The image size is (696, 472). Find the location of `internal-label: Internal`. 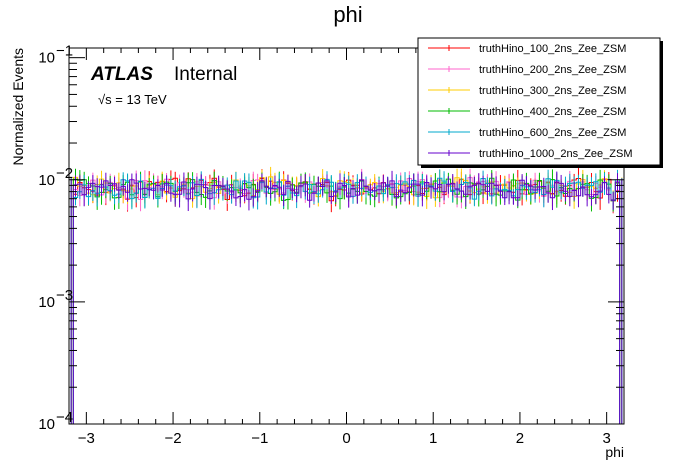

internal-label: Internal is located at coordinates (205, 74).